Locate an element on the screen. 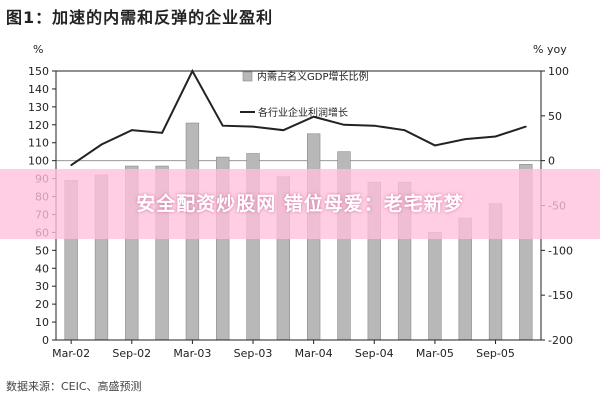 This screenshot has width=600, height=400. left-axis-tick-label: 120 is located at coordinates (38, 125).